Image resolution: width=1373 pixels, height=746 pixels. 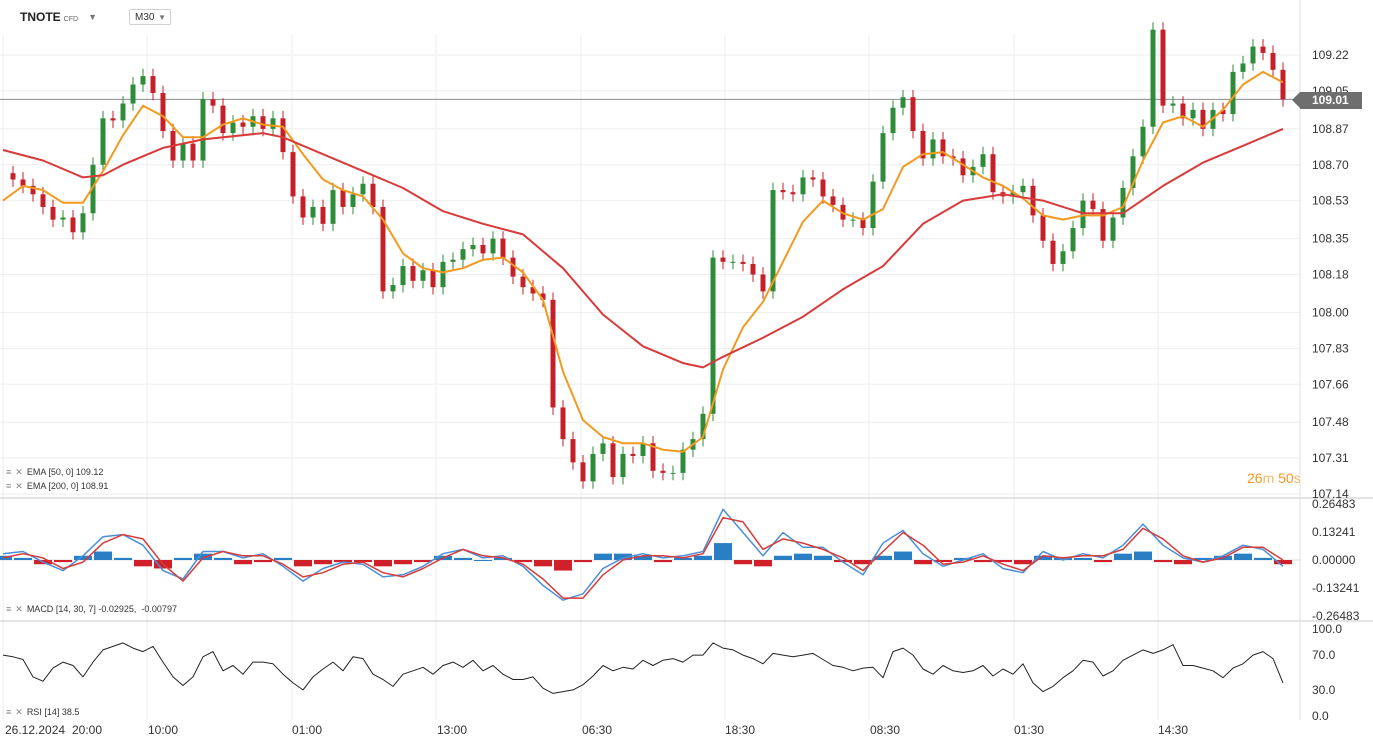 I want to click on countdown-minutes-unit: m, so click(x=1268, y=478).